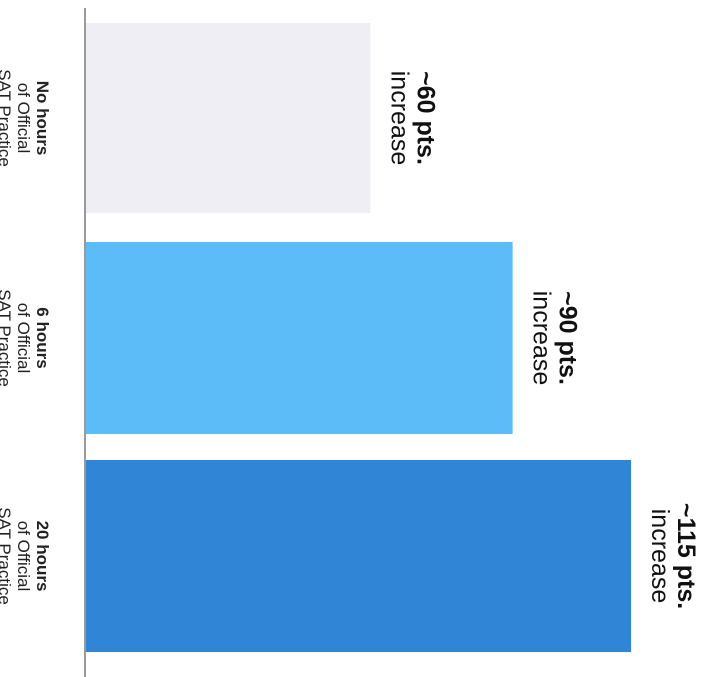 Image resolution: width=721 pixels, height=677 pixels. What do you see at coordinates (42, 556) in the screenshot?
I see `category-label-line: 20 hours` at bounding box center [42, 556].